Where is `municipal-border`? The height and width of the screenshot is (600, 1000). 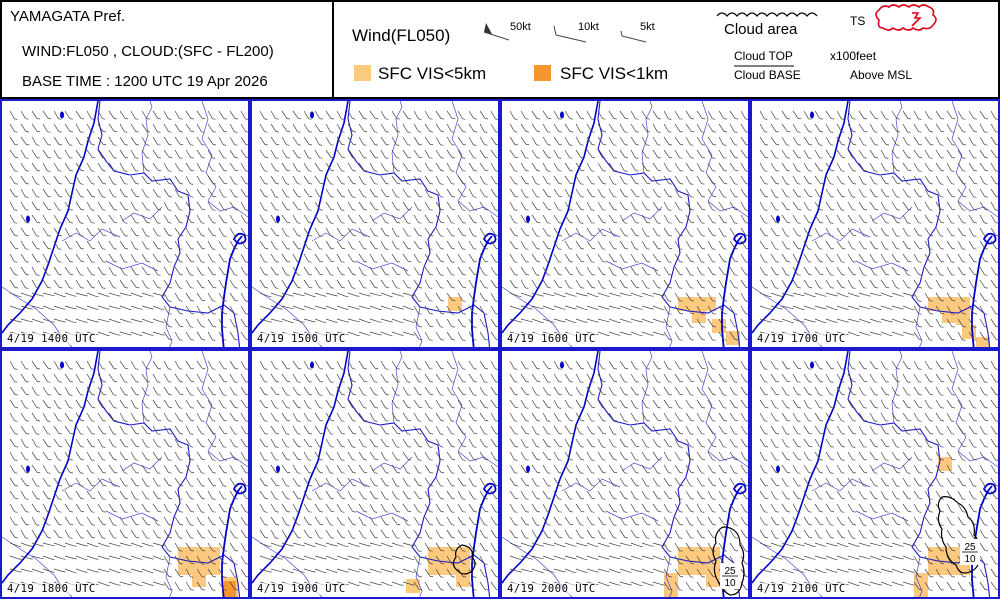 municipal-border is located at coordinates (419, 576).